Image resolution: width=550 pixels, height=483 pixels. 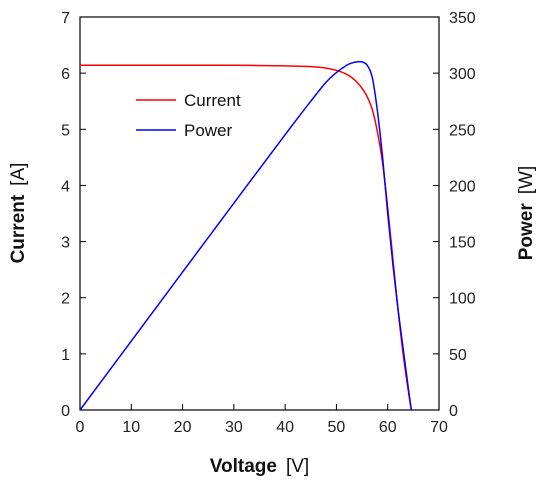 I want to click on left-axis-title: Current [A], so click(x=18, y=213).